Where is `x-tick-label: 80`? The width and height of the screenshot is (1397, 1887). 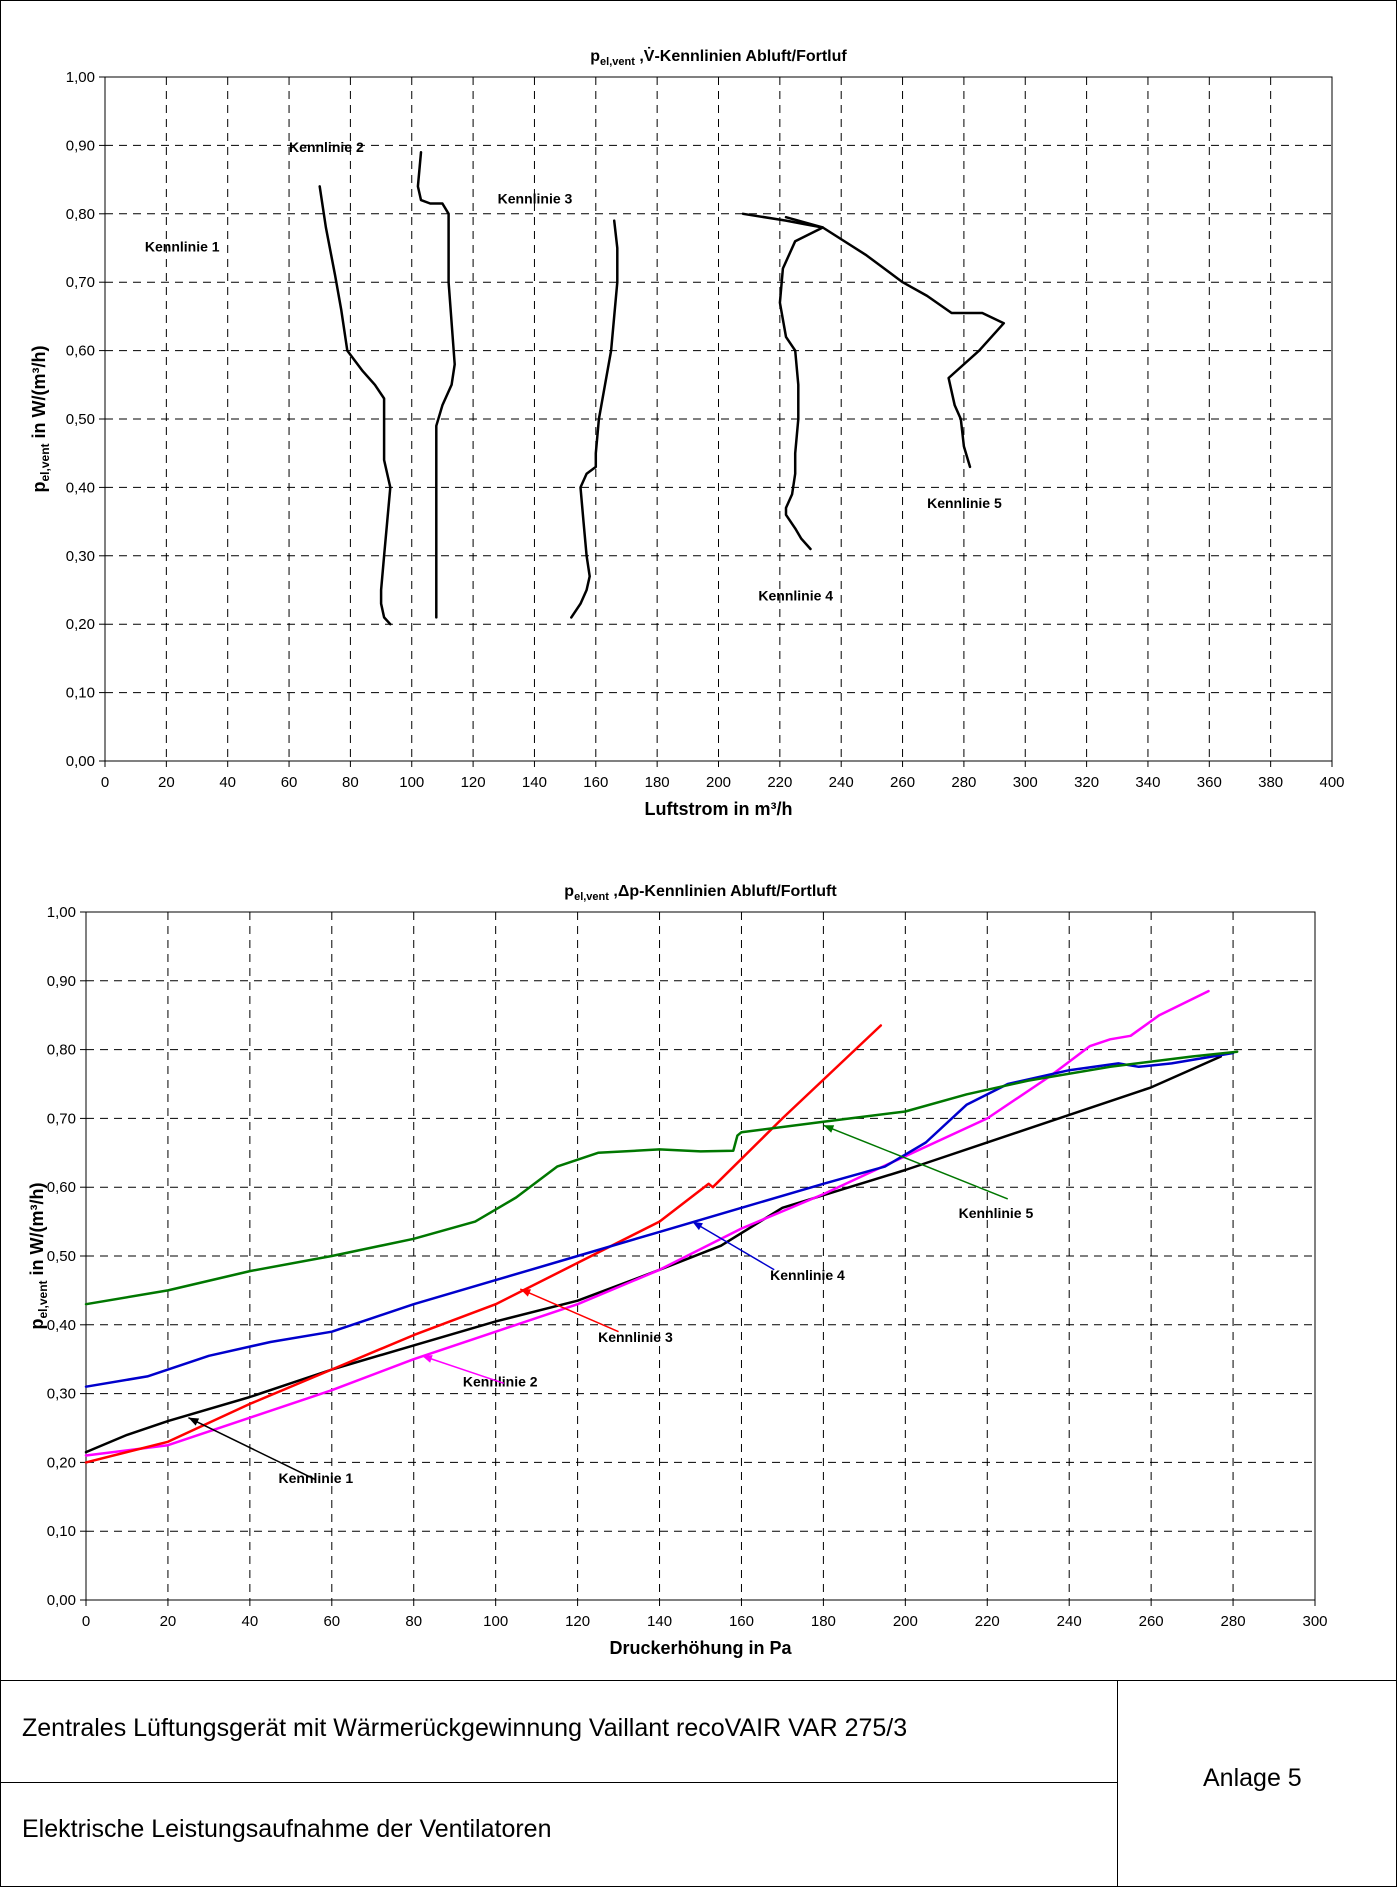
x-tick-label: 80 is located at coordinates (413, 1621).